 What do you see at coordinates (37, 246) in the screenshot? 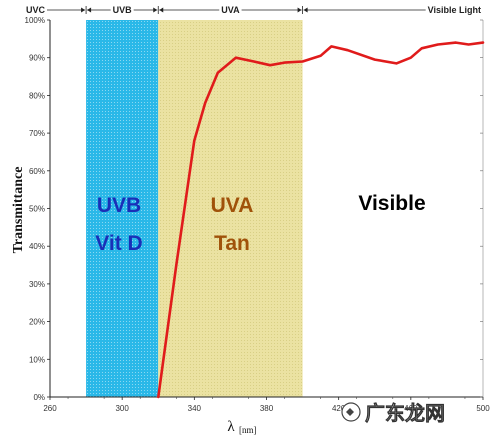
I see `y-tick-label: 40%` at bounding box center [37, 246].